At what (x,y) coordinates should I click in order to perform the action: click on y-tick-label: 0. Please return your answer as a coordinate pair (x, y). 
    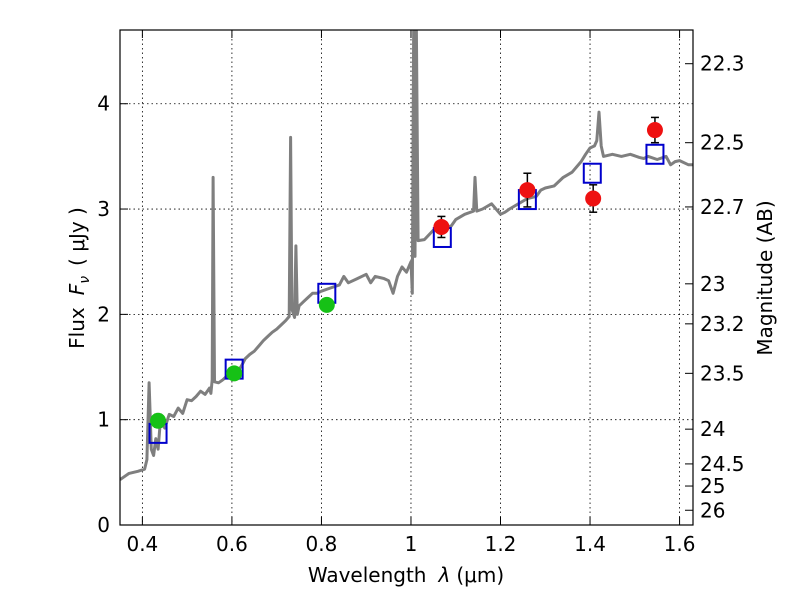
    Looking at the image, I should click on (103, 525).